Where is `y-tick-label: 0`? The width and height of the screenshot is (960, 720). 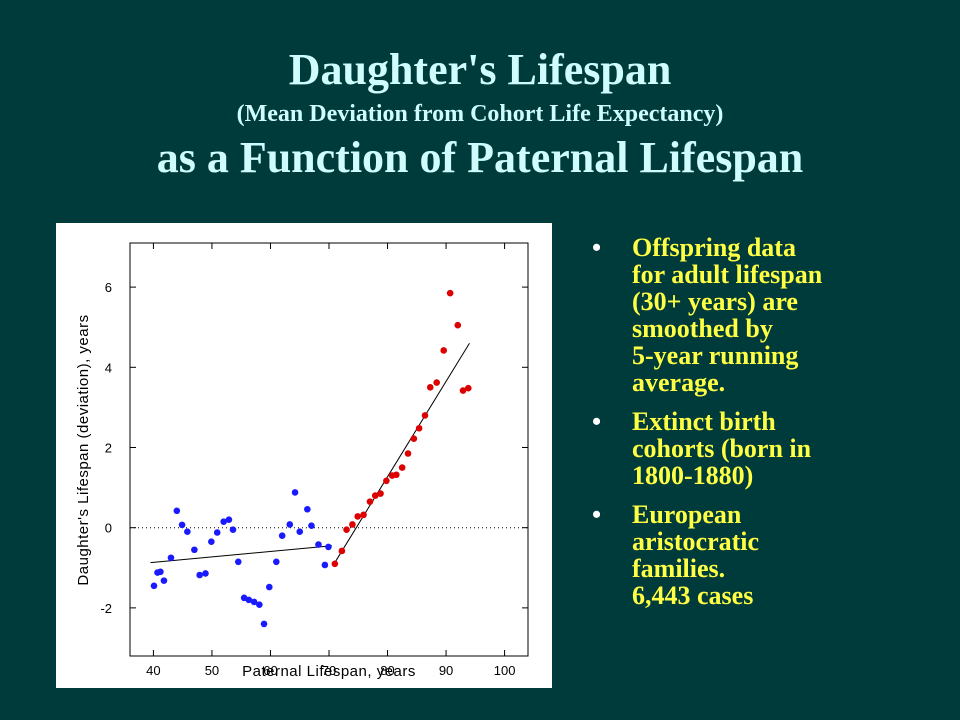
y-tick-label: 0 is located at coordinates (108, 528).